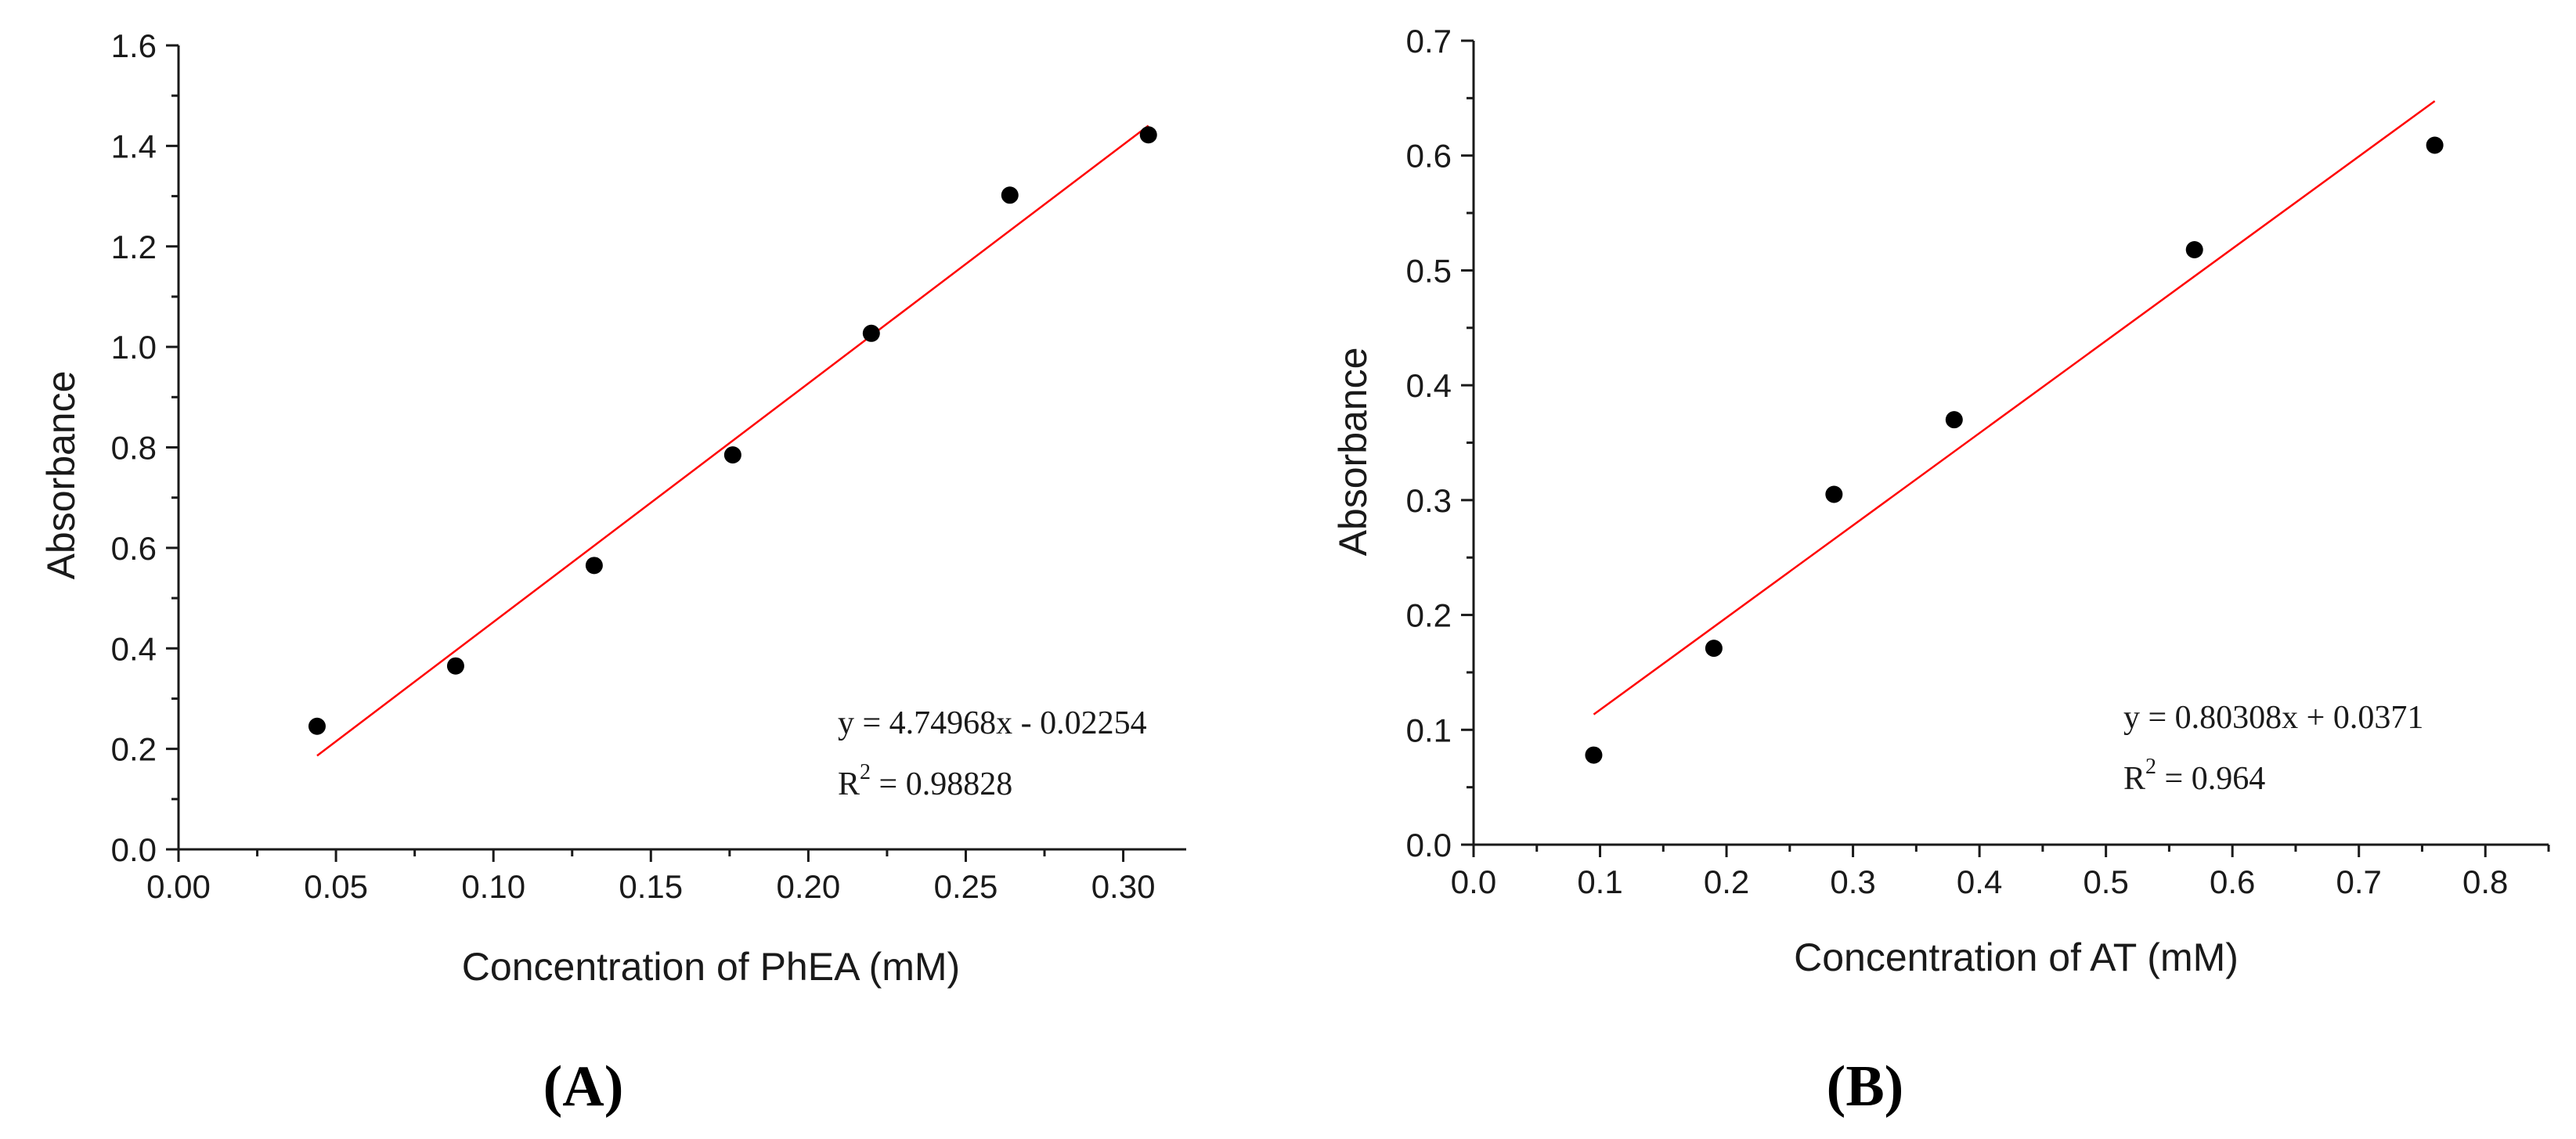 The height and width of the screenshot is (1139, 2576). Describe the element at coordinates (134, 548) in the screenshot. I see `chart-a-y-tick-label: 0.6` at that location.